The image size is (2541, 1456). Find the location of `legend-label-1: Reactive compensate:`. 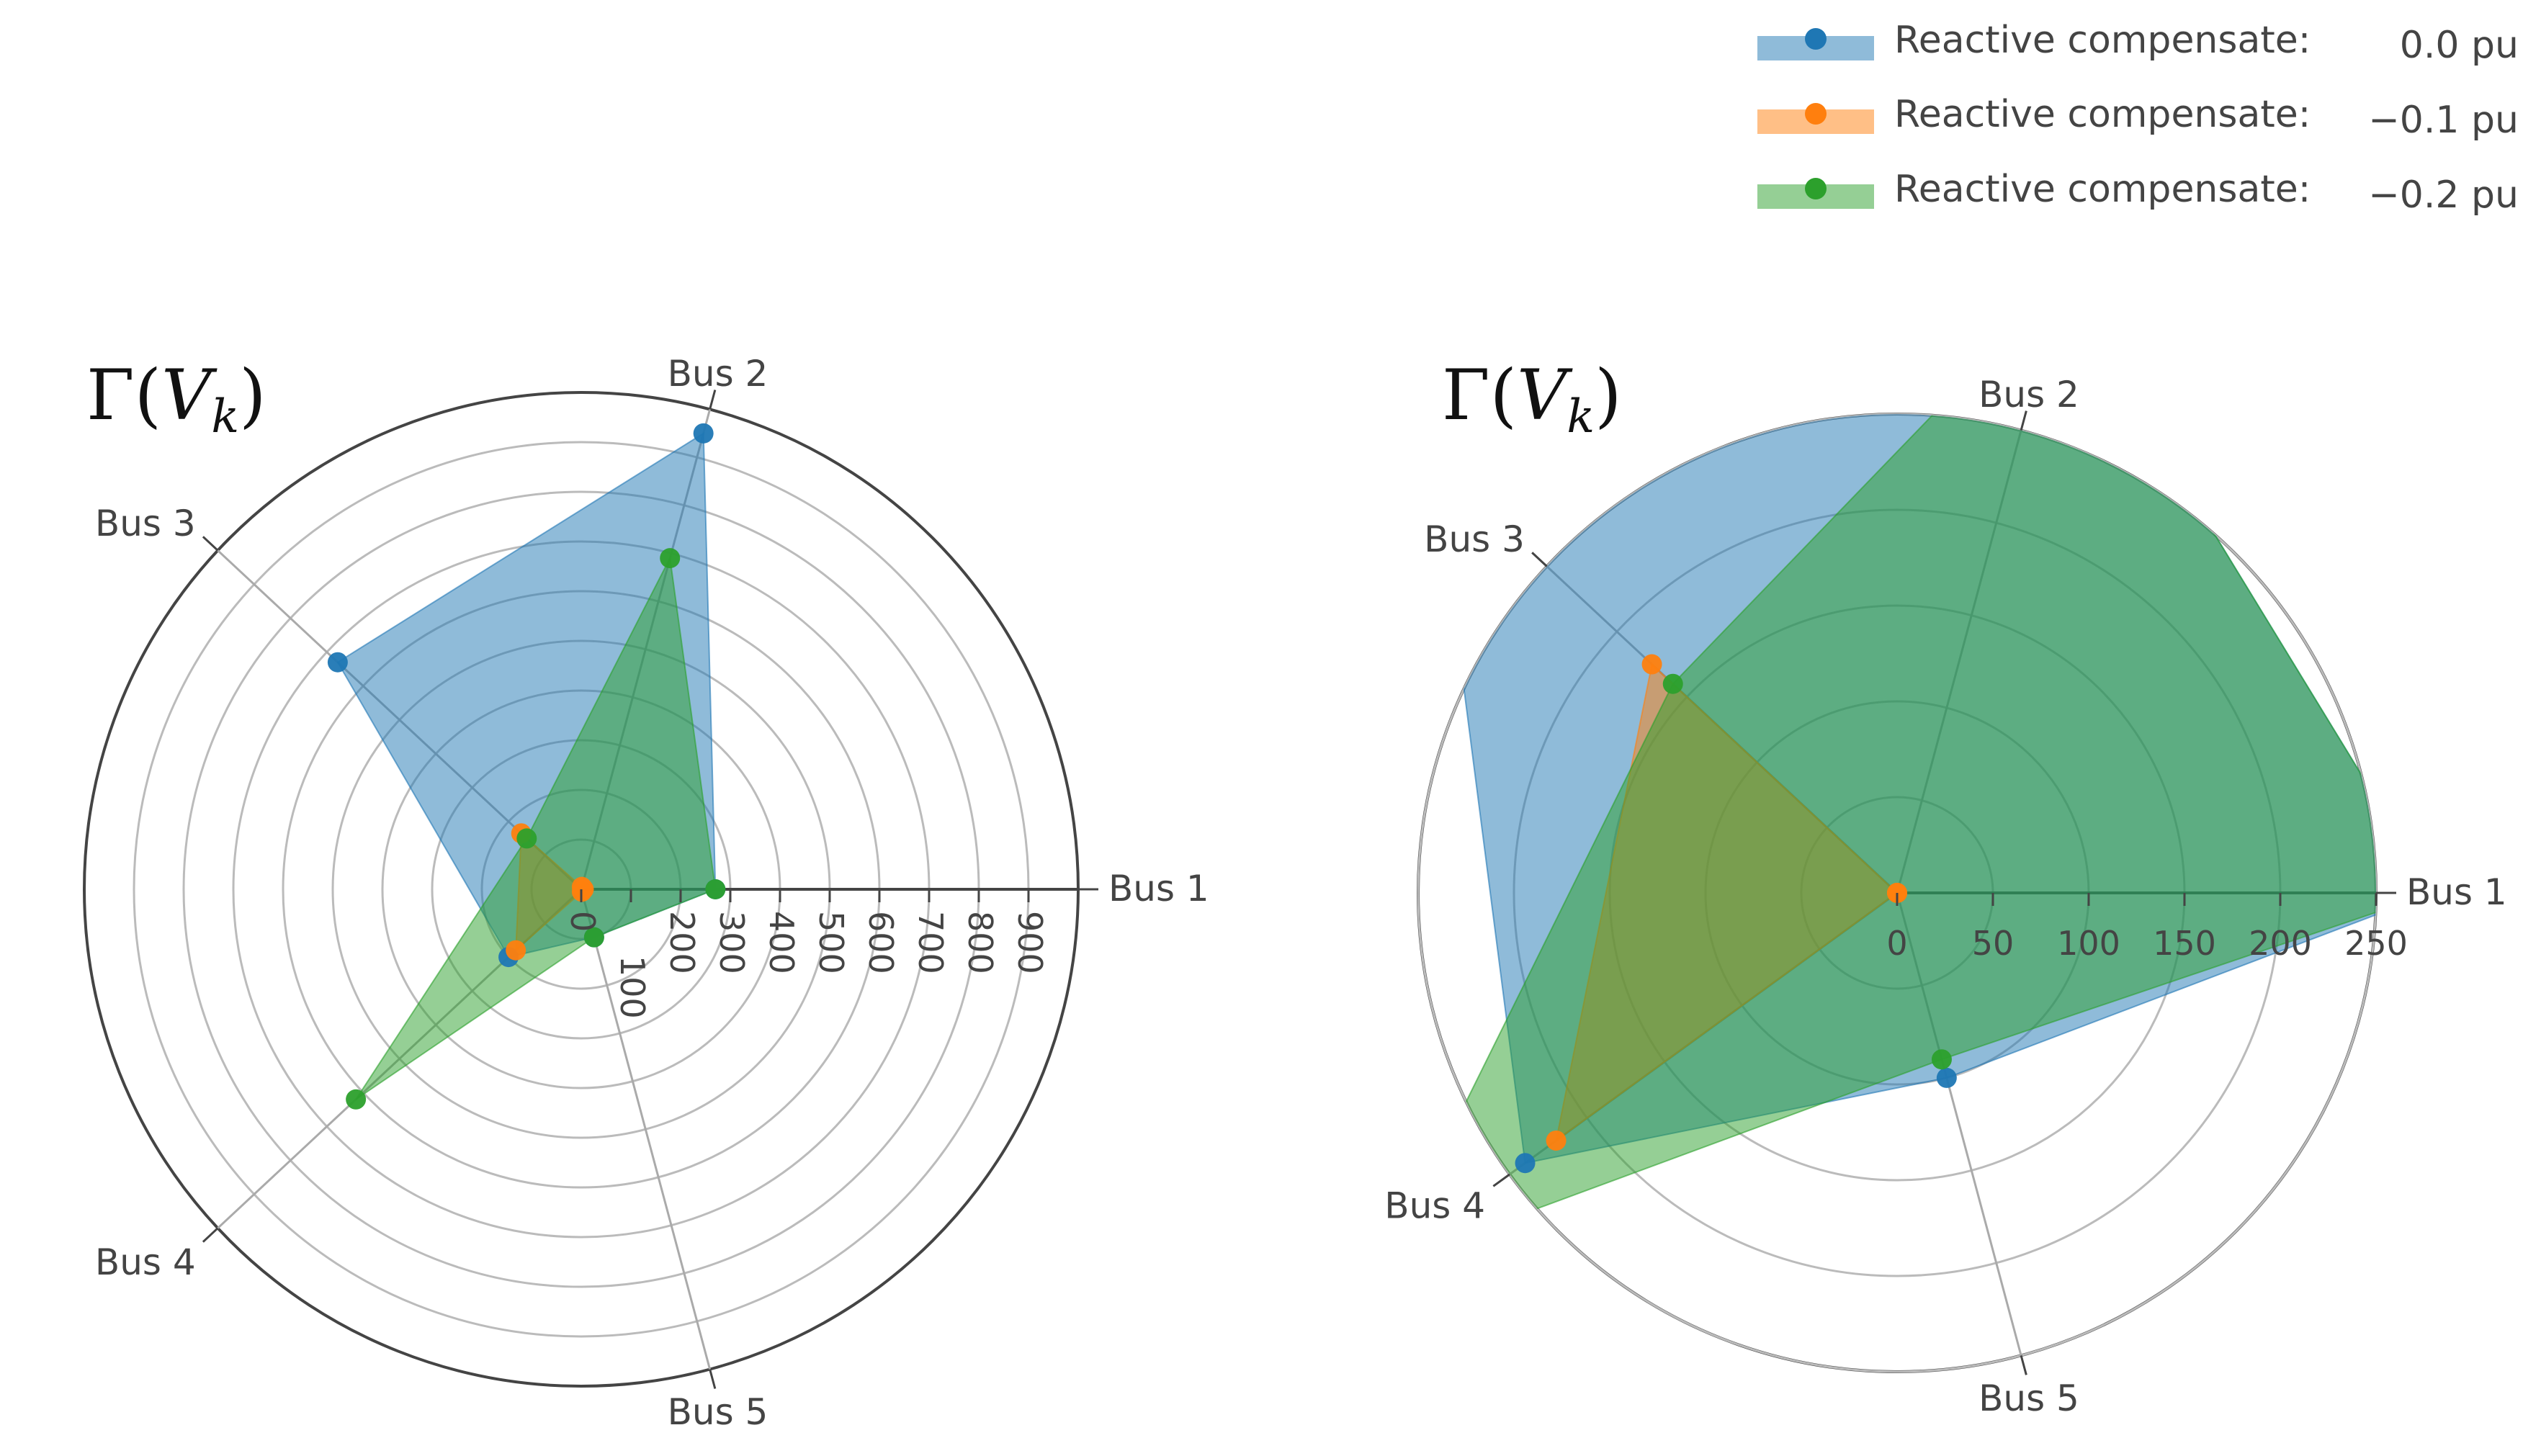

legend-label-1: Reactive compensate: is located at coordinates (2102, 114).